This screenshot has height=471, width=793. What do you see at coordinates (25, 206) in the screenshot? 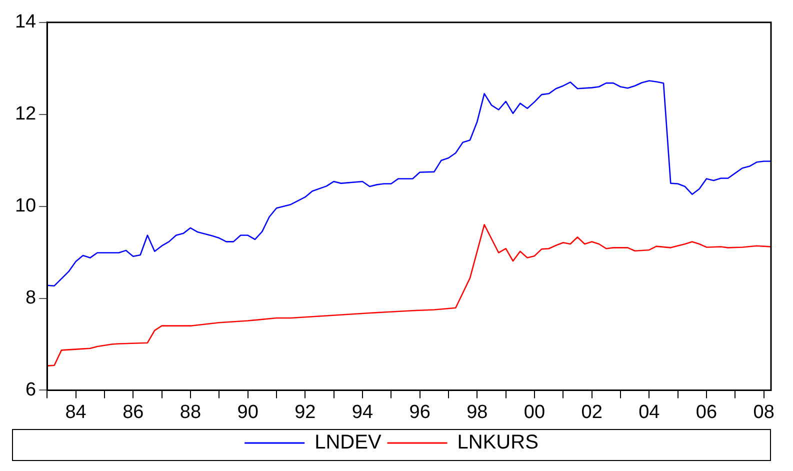
I see `y-tick-label: 10` at bounding box center [25, 206].